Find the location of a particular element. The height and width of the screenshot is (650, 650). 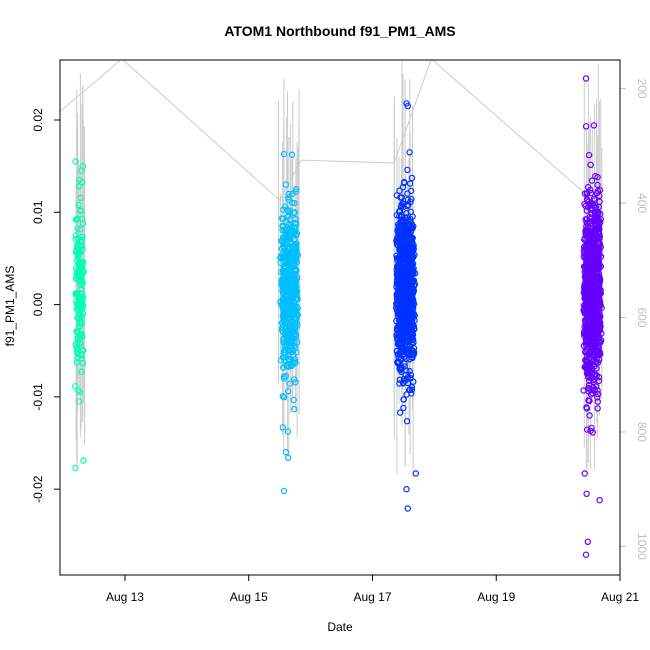

chart-title: ATOM1 Northbound f91_PM1_AMS is located at coordinates (339, 31).